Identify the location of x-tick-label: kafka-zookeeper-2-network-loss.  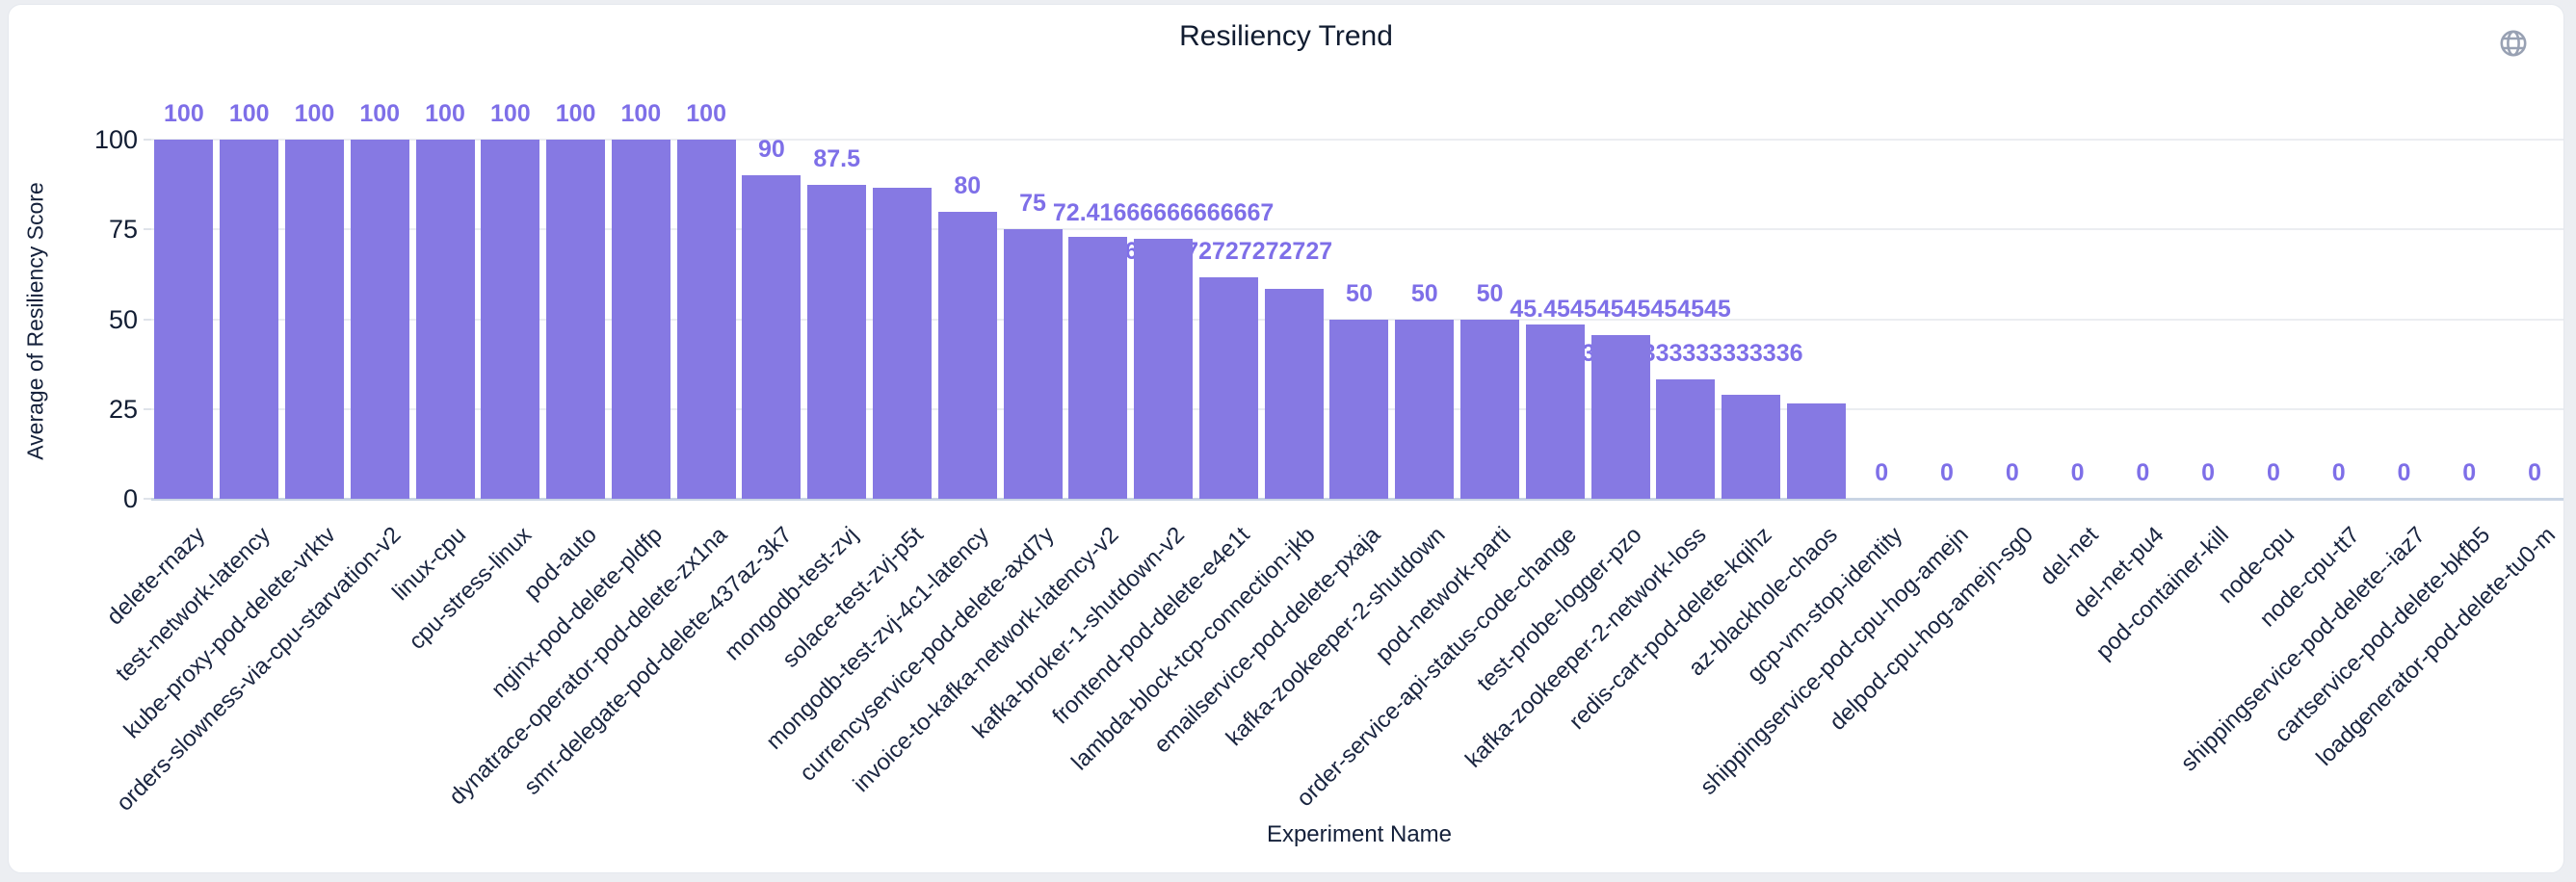
(1587, 647).